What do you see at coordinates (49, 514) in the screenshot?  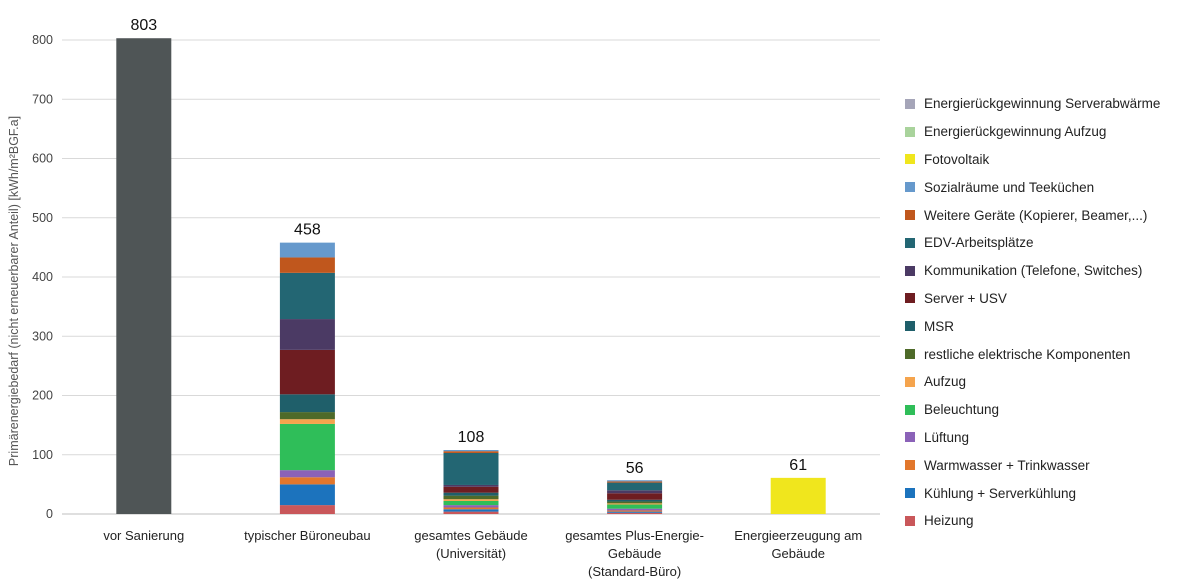 I see `y-tick-label: 0` at bounding box center [49, 514].